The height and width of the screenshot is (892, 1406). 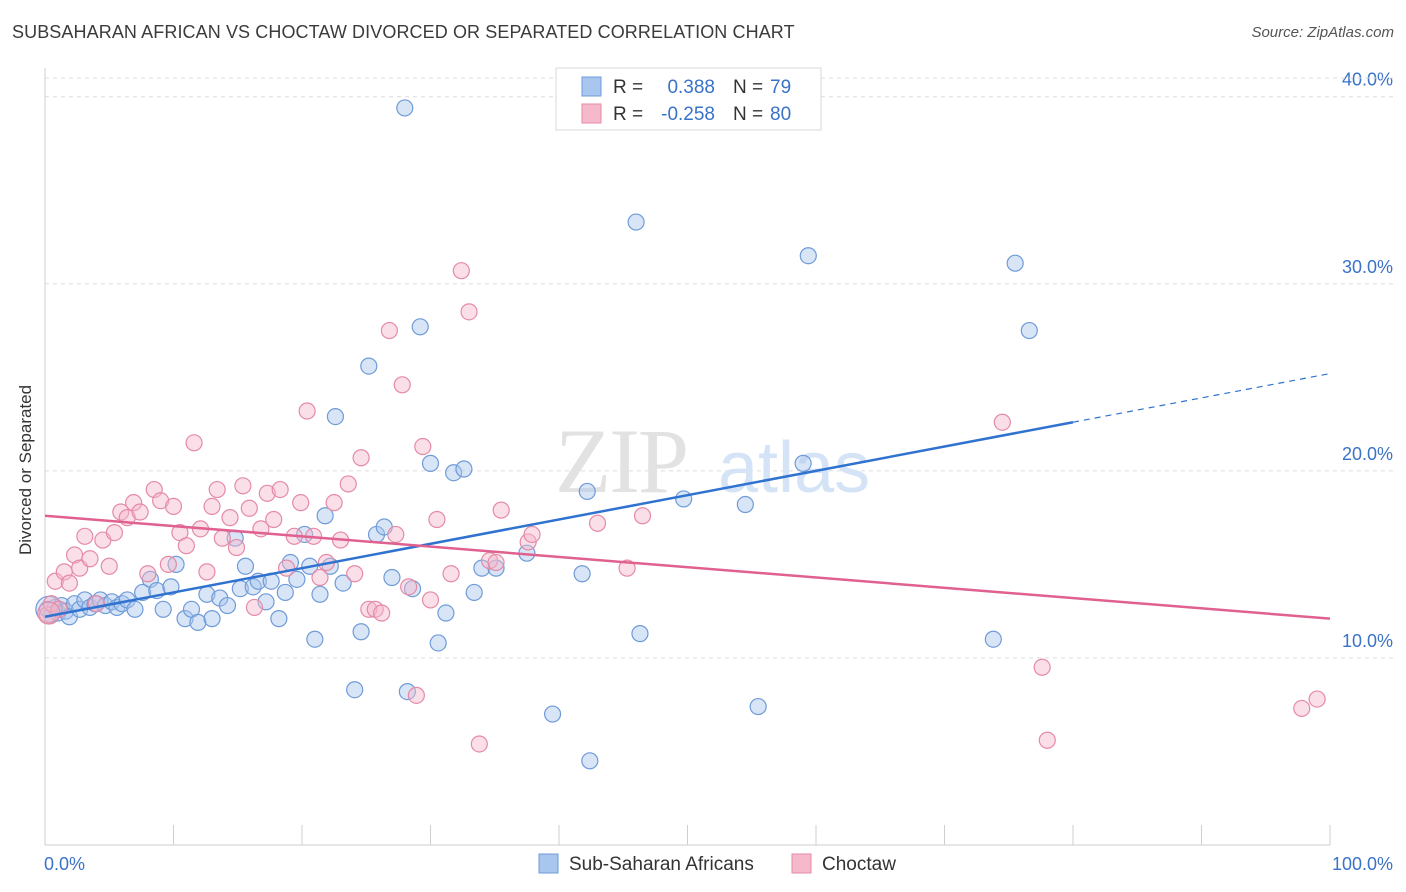 I want to click on watermark-zip: ZIP, so click(x=621, y=461).